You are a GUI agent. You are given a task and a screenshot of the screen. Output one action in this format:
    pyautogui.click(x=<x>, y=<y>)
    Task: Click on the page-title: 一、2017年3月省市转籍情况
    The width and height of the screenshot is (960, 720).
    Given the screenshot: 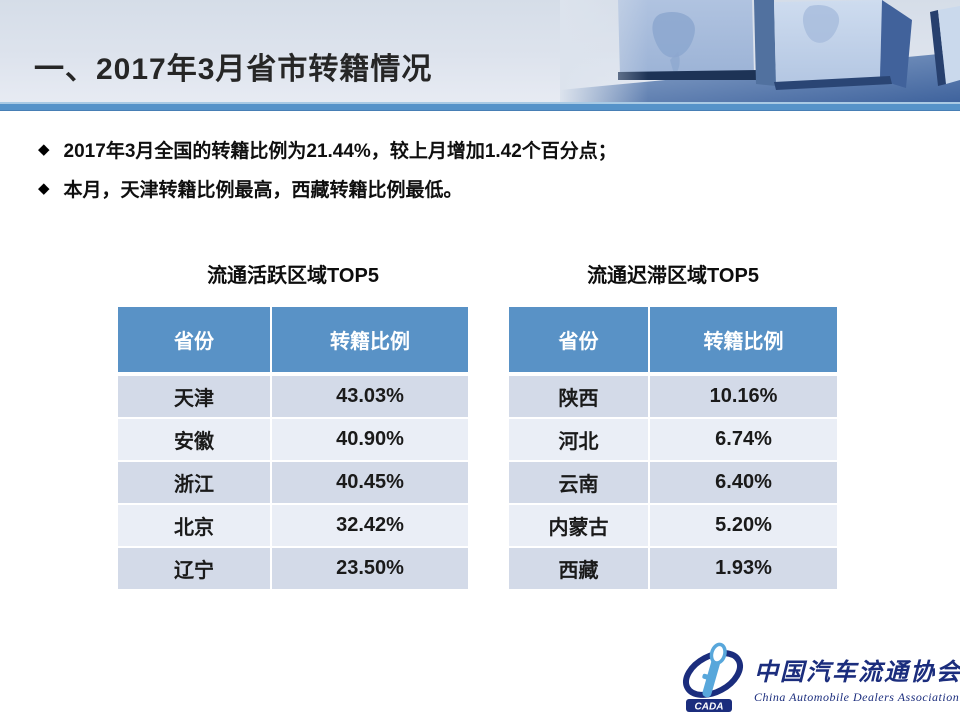 What is the action you would take?
    pyautogui.click(x=233, y=69)
    